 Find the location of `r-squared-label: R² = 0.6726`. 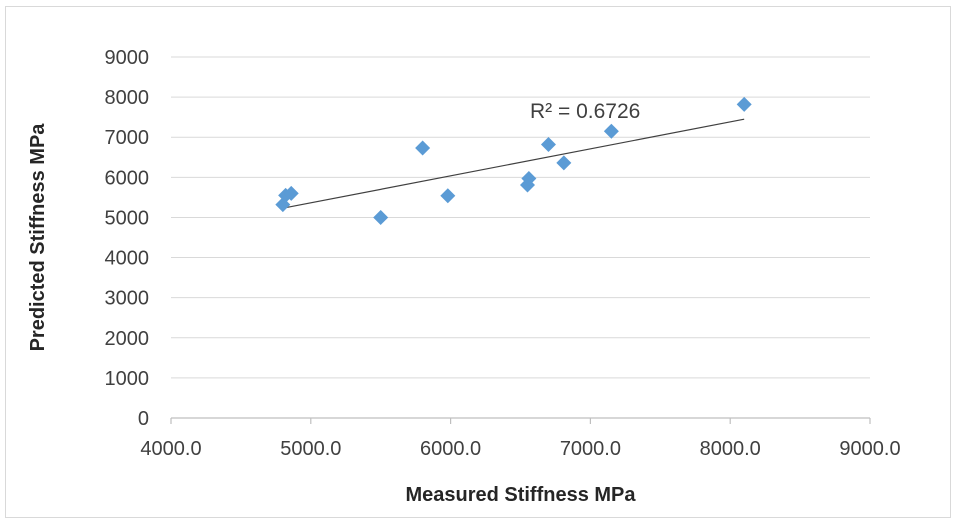

r-squared-label: R² = 0.6726 is located at coordinates (585, 111).